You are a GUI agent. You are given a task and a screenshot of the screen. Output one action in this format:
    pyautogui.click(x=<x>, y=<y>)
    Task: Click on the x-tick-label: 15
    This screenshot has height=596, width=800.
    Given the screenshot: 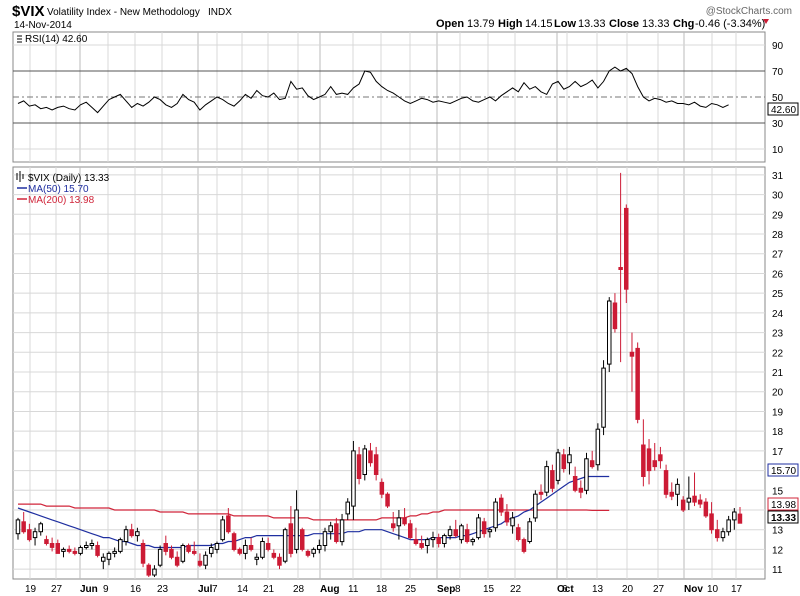 What is the action you would take?
    pyautogui.click(x=489, y=589)
    